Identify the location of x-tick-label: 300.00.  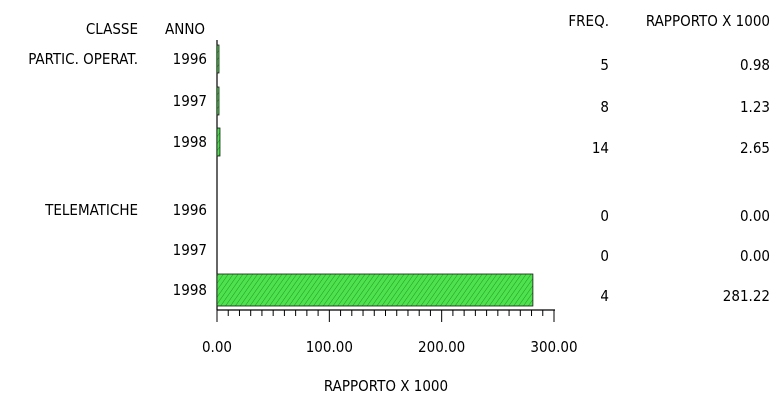
(553, 347).